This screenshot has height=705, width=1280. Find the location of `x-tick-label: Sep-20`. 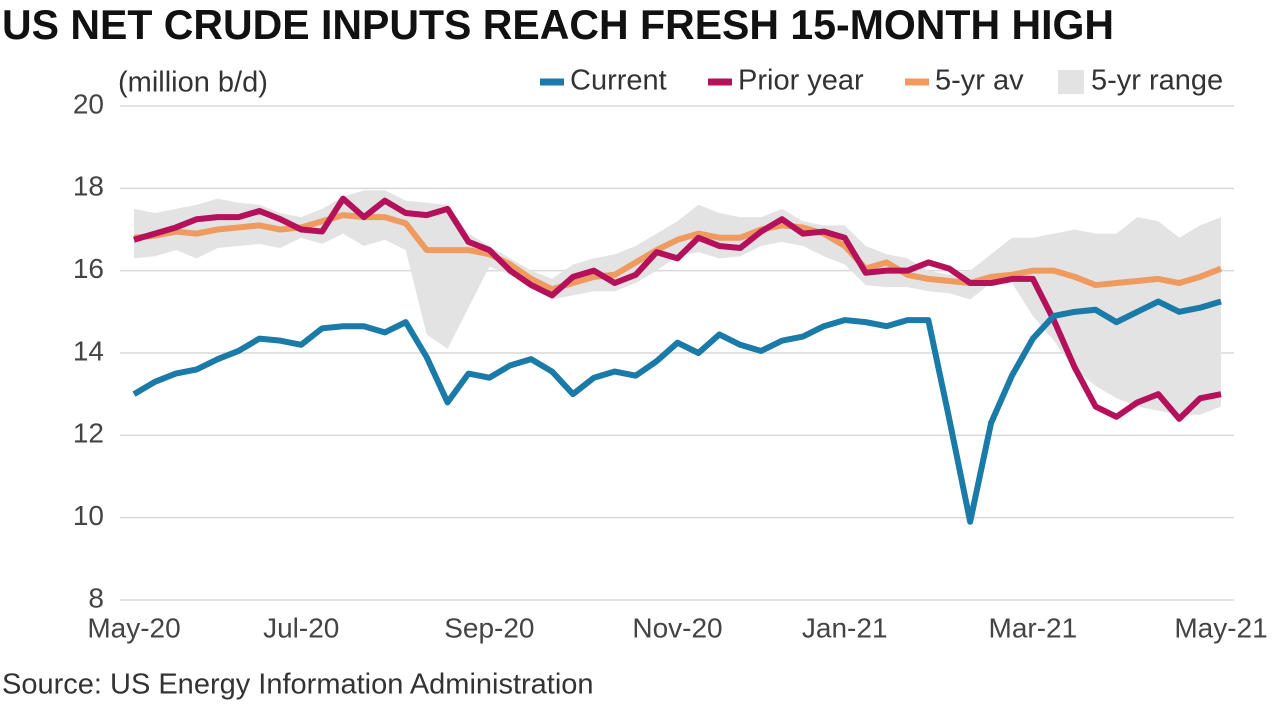

x-tick-label: Sep-20 is located at coordinates (489, 627).